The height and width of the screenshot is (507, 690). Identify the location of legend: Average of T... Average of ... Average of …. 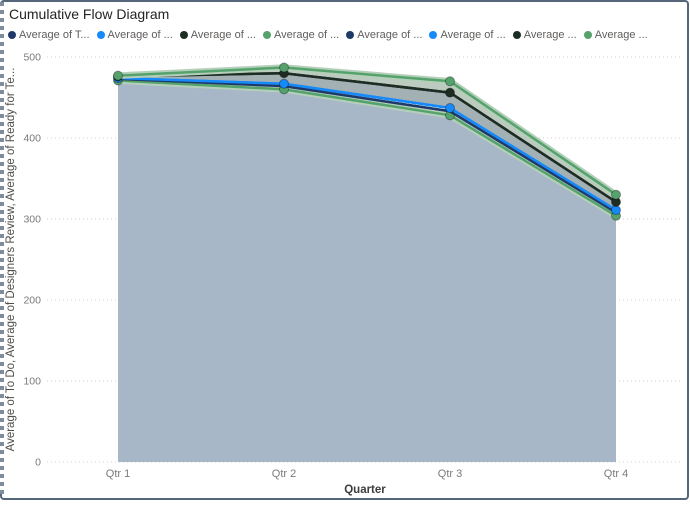
(344, 35).